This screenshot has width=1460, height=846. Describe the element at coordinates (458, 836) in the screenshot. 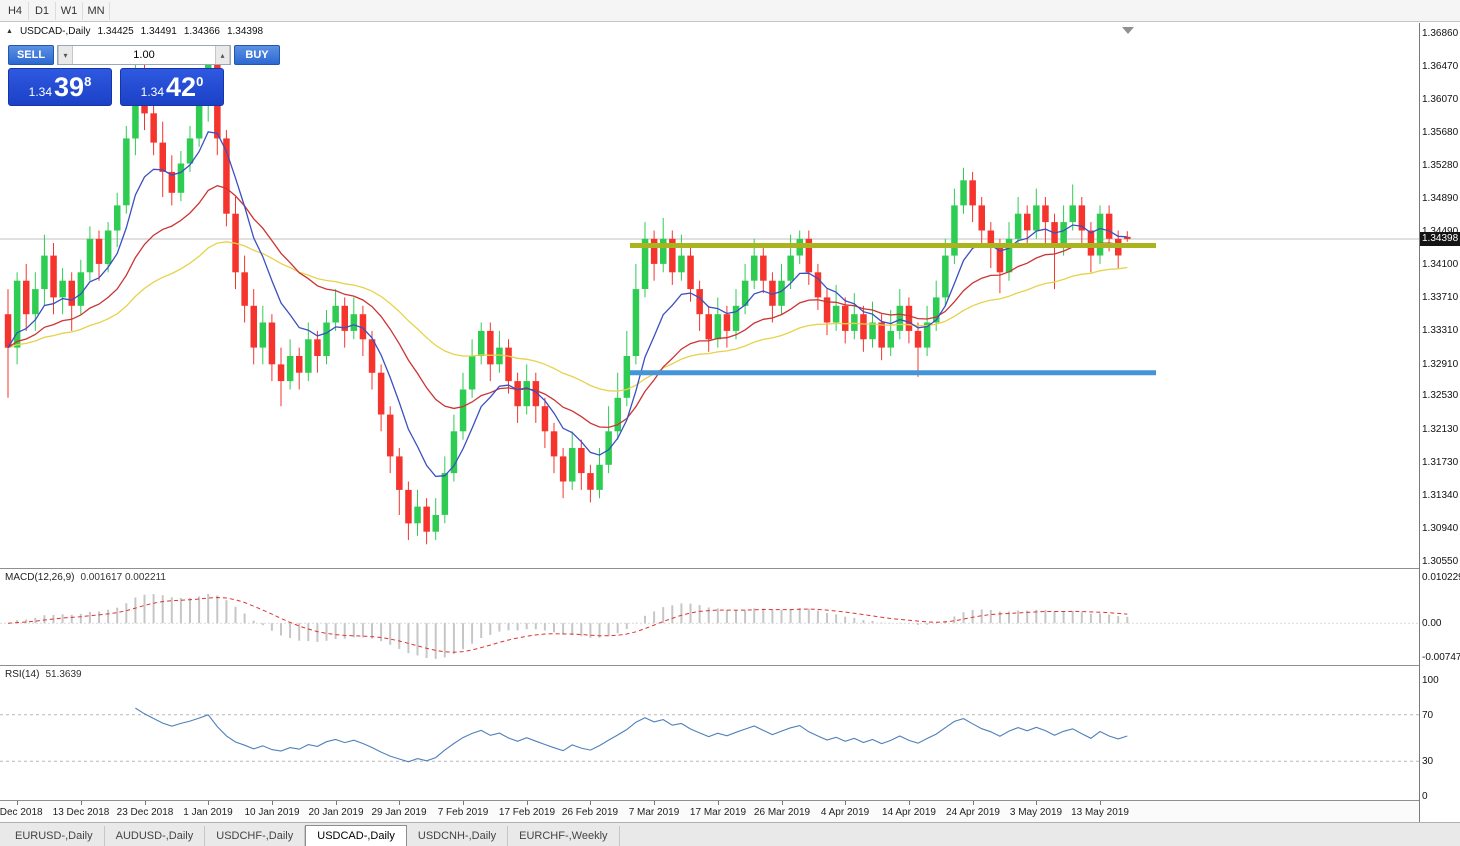

I see `chart-tab-usdcnh-daily: USDCNH-,Daily` at that location.